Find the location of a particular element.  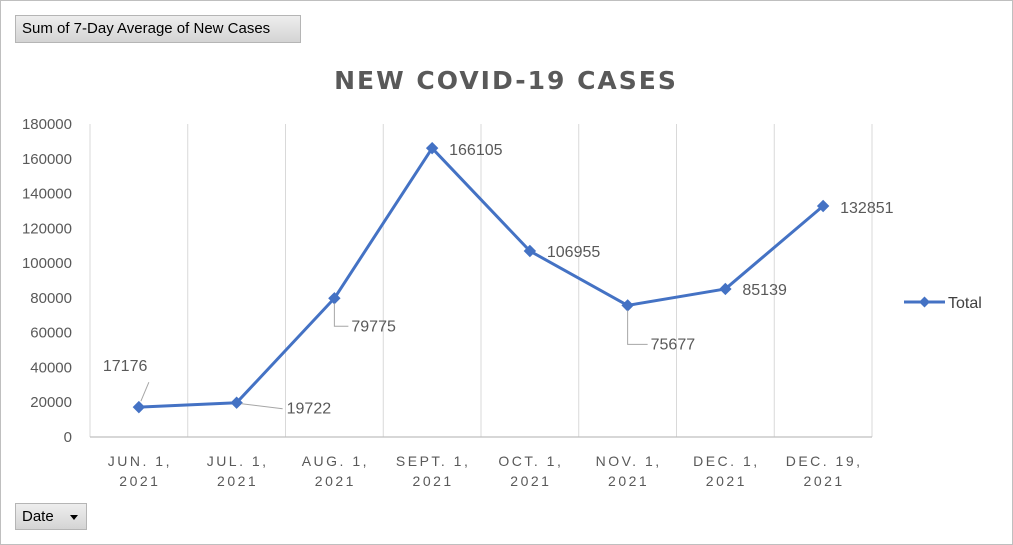

data-label: 166105 is located at coordinates (475, 150).